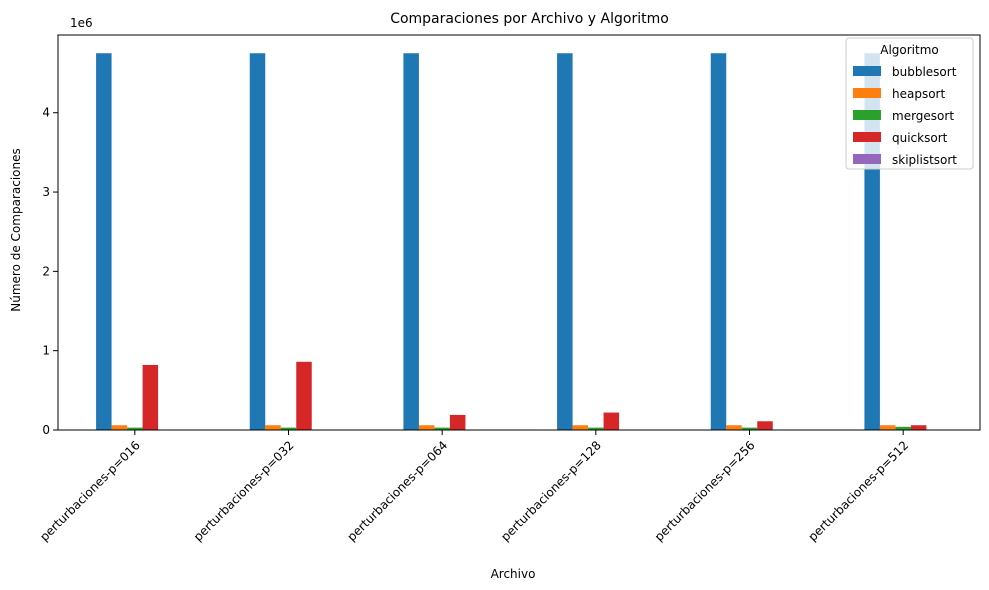  I want to click on y-ticks: 0 1 2 3 4, so click(50, 271).